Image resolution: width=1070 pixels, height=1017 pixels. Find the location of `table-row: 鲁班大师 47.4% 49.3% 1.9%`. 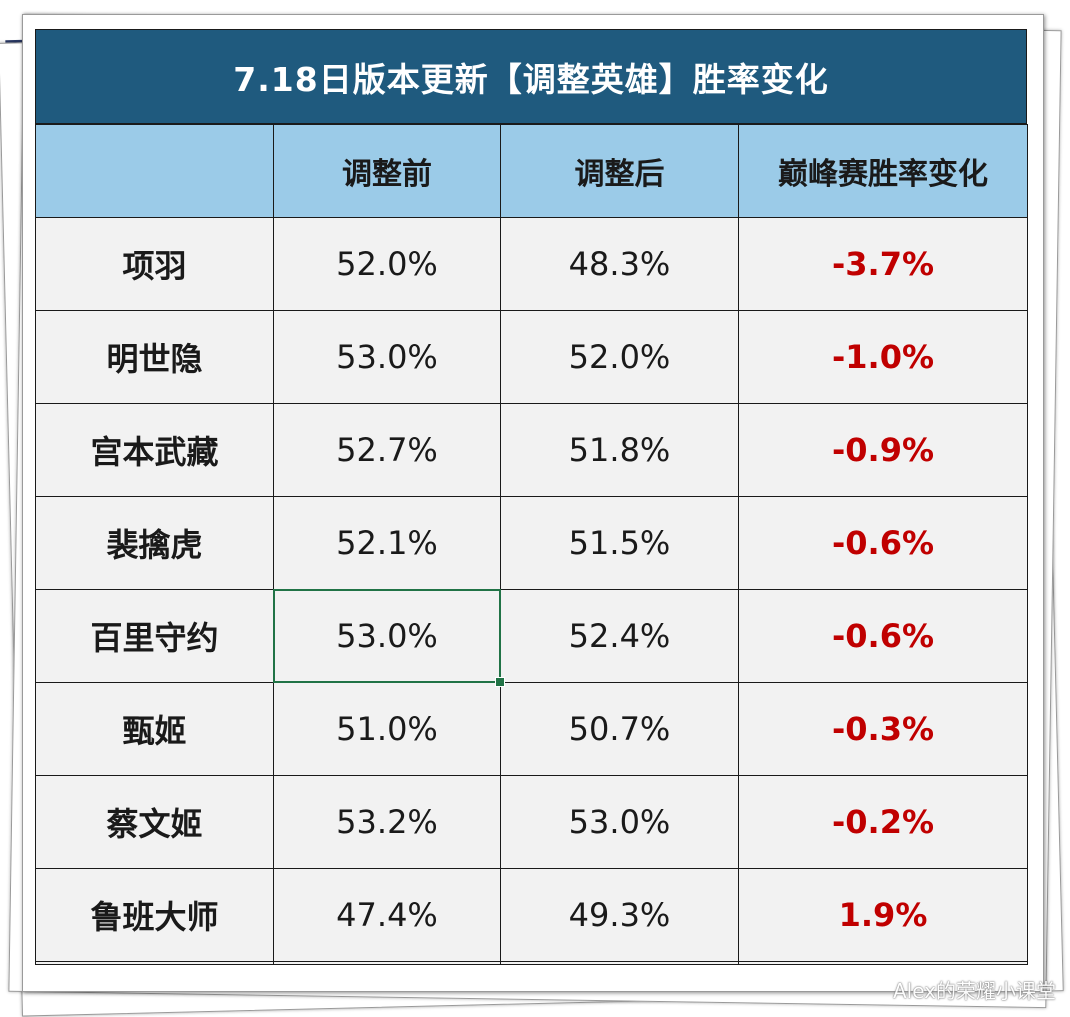

table-row: 鲁班大师 47.4% 49.3% 1.9% is located at coordinates (531, 915).